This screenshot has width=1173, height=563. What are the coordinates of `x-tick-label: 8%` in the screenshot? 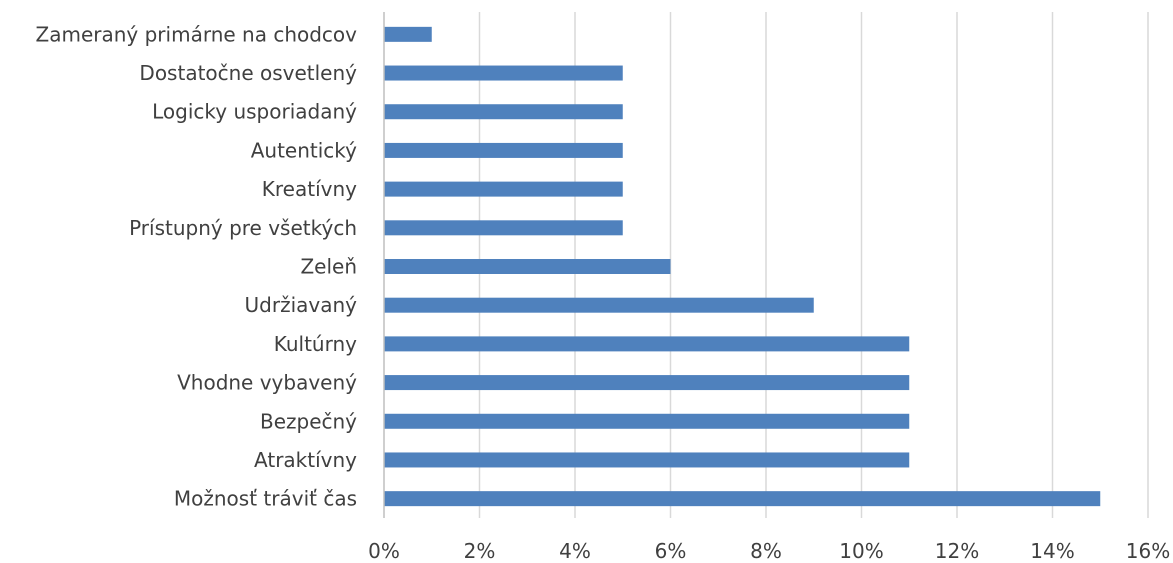 It's located at (766, 551).